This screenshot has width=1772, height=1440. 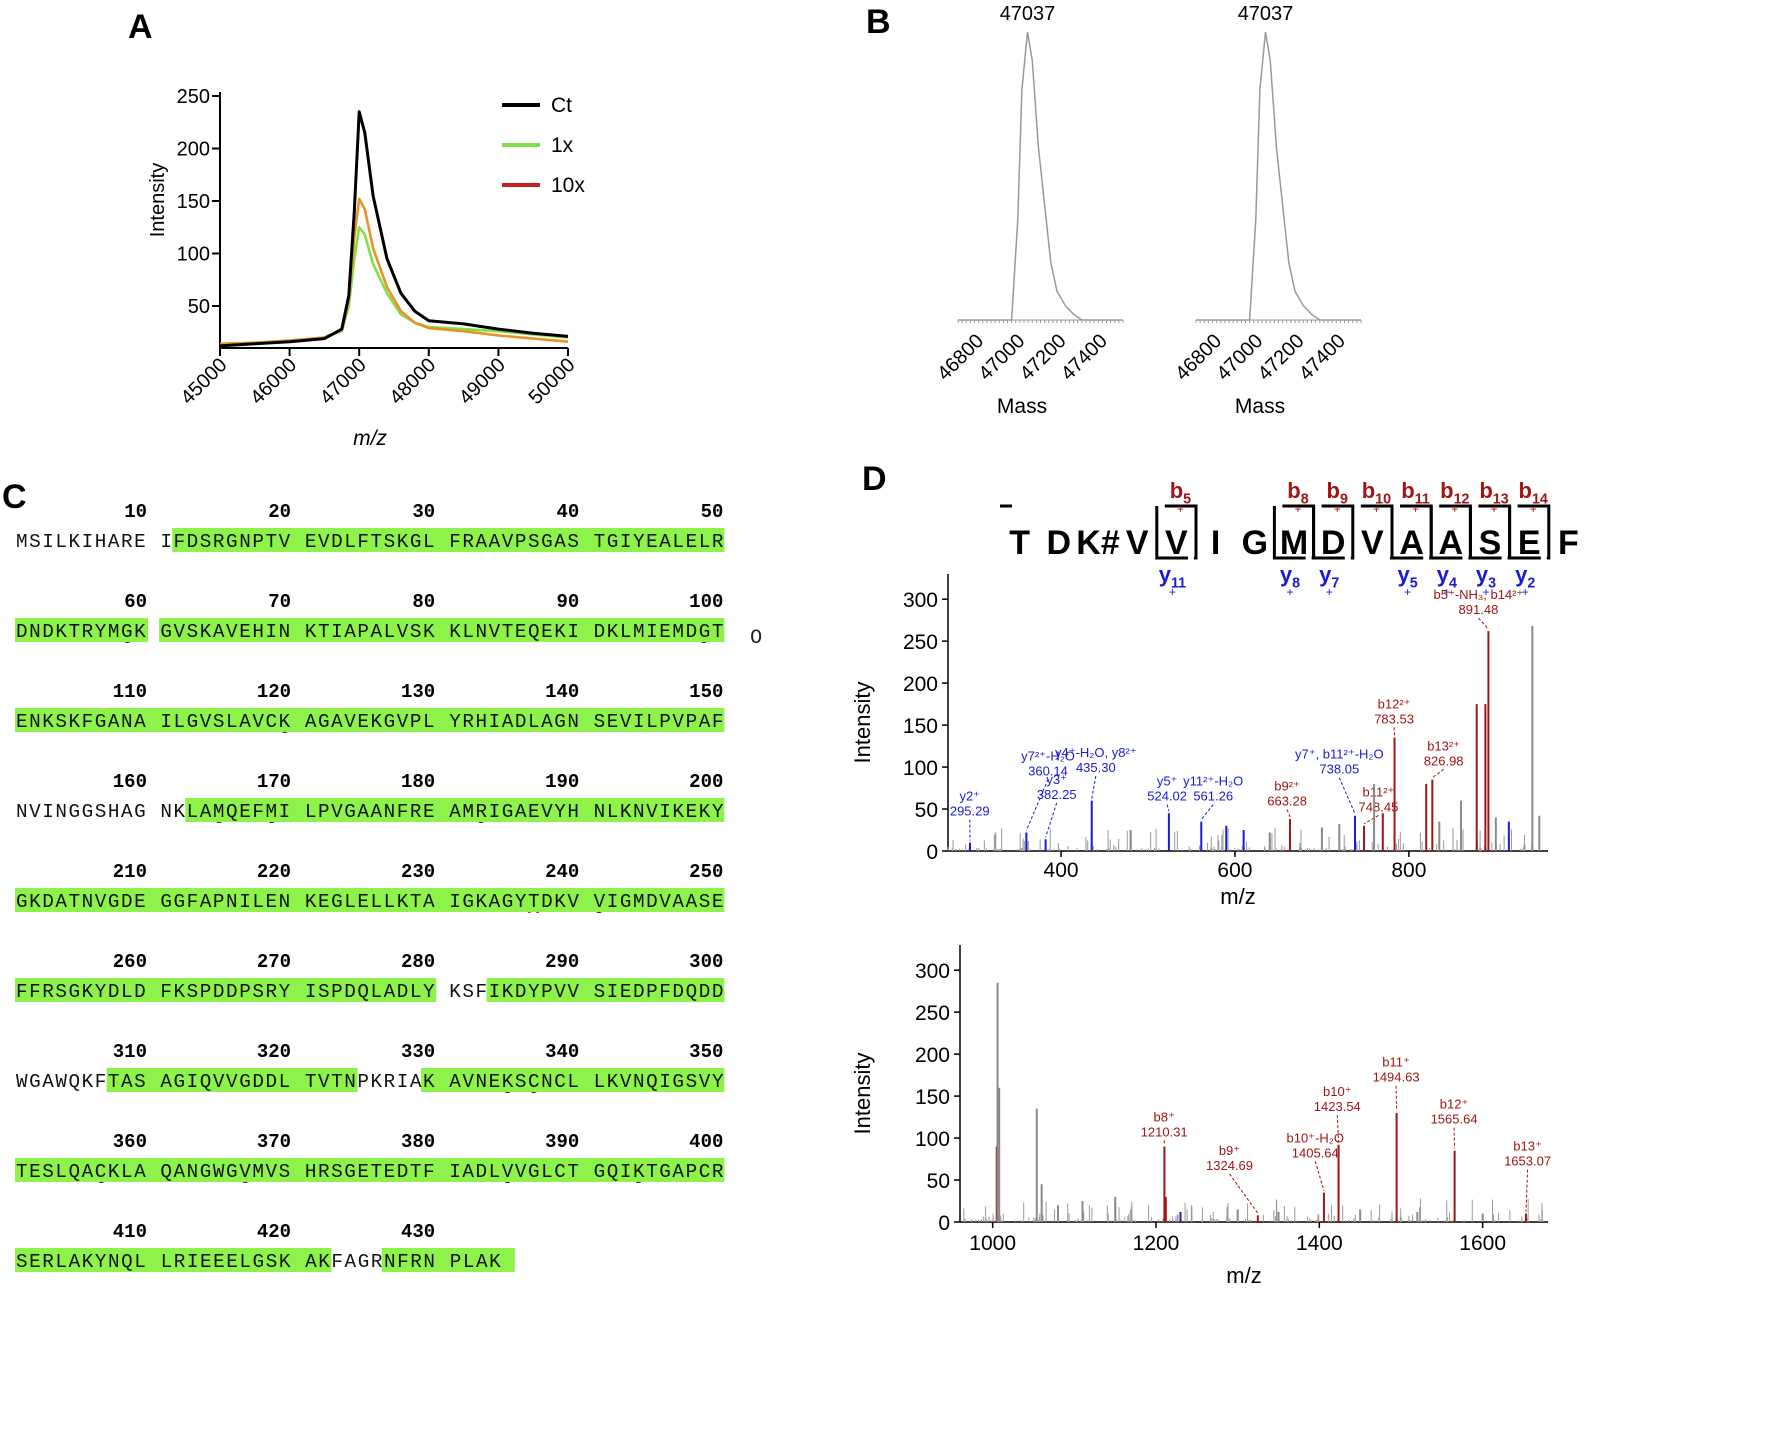 I want to click on panel-b-x-tick-label: 47200, so click(x=1043, y=357).